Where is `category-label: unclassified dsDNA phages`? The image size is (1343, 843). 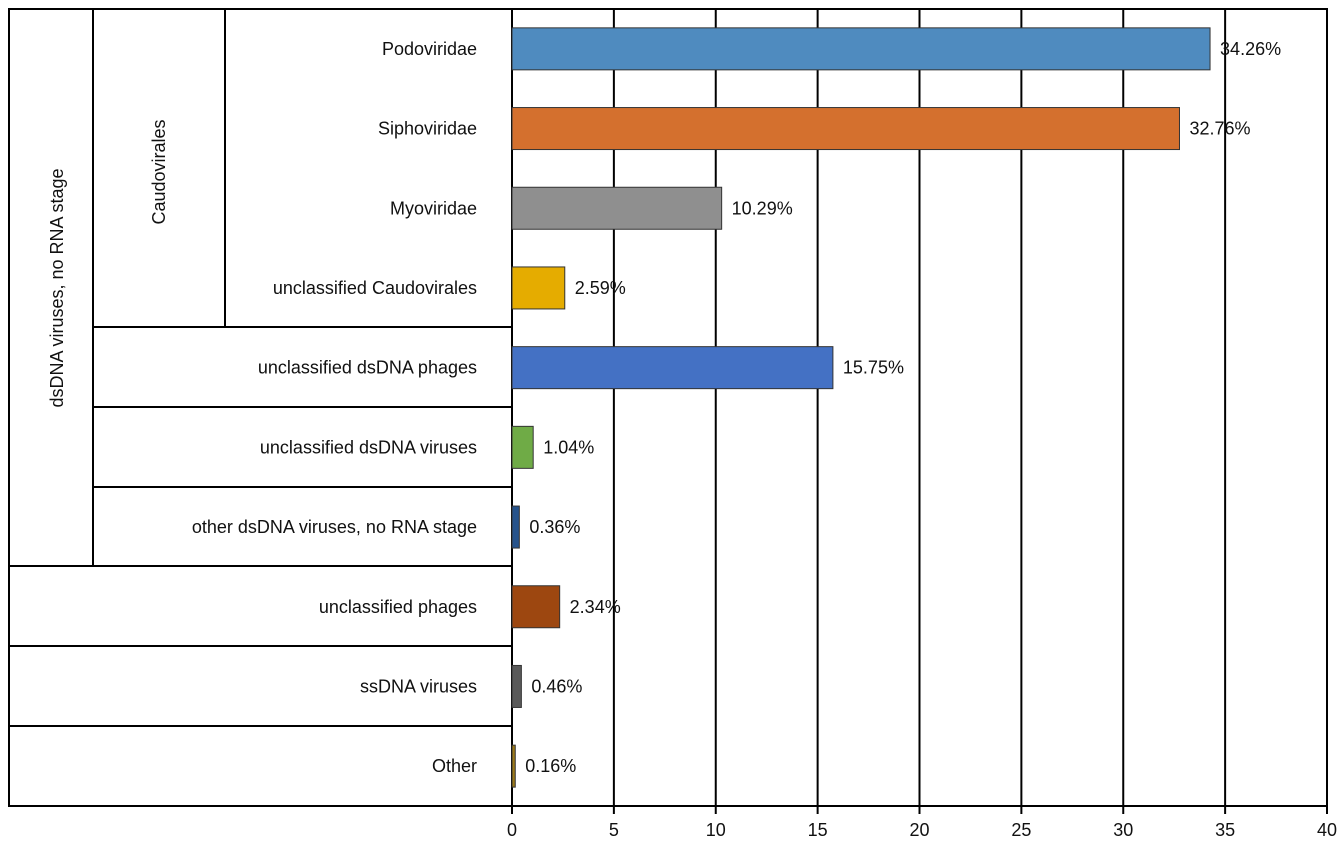
category-label: unclassified dsDNA phages is located at coordinates (367, 368).